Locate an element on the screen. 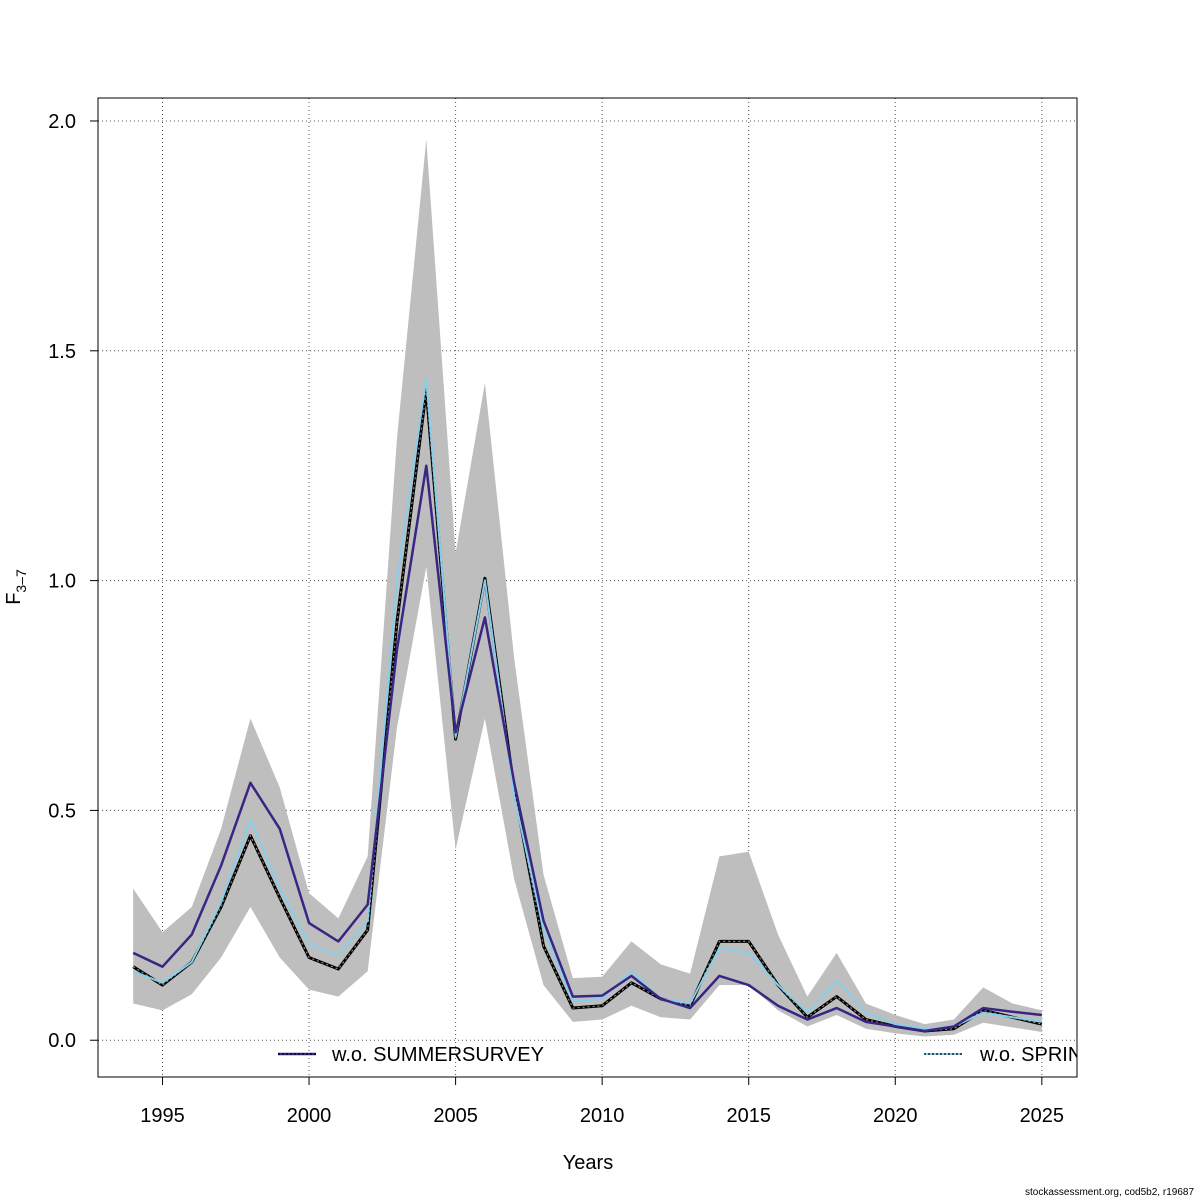 The image size is (1200, 1200). y-tick-label-2: 1.0 is located at coordinates (62, 582).